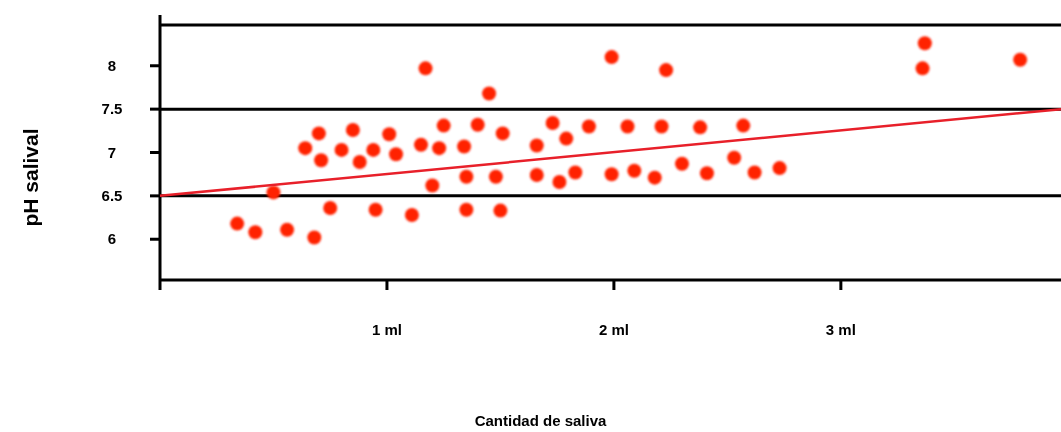 The width and height of the screenshot is (1061, 432). What do you see at coordinates (840, 329) in the screenshot?
I see `x-tick-label: 3 ml` at bounding box center [840, 329].